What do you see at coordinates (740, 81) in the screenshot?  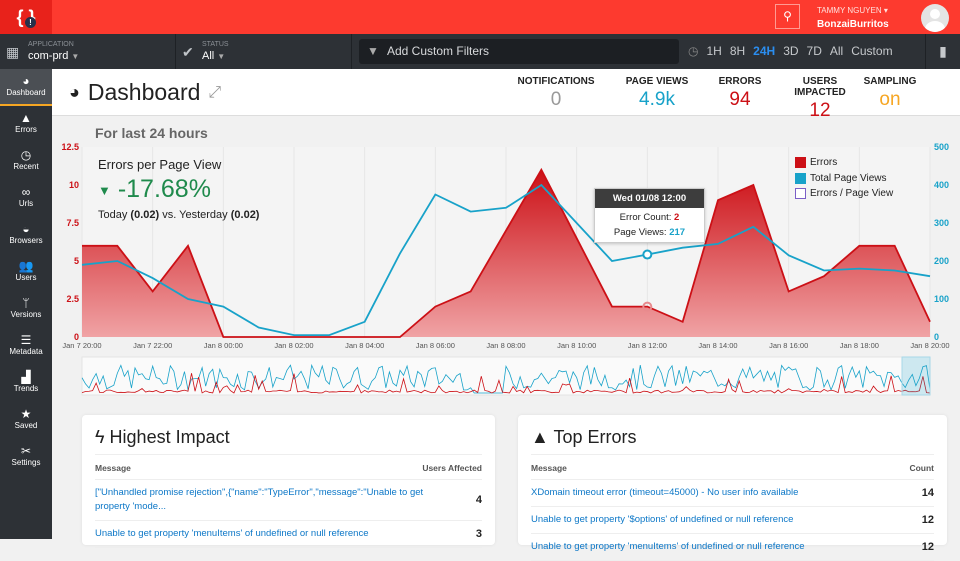 I see `stat-label: ERRORS` at bounding box center [740, 81].